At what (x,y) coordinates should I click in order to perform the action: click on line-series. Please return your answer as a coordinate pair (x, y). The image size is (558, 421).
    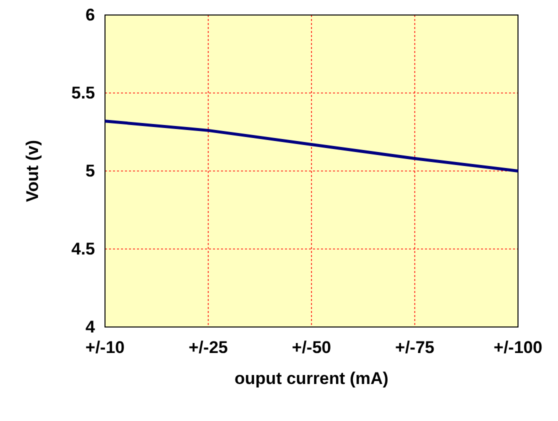
    Looking at the image, I should click on (312, 146).